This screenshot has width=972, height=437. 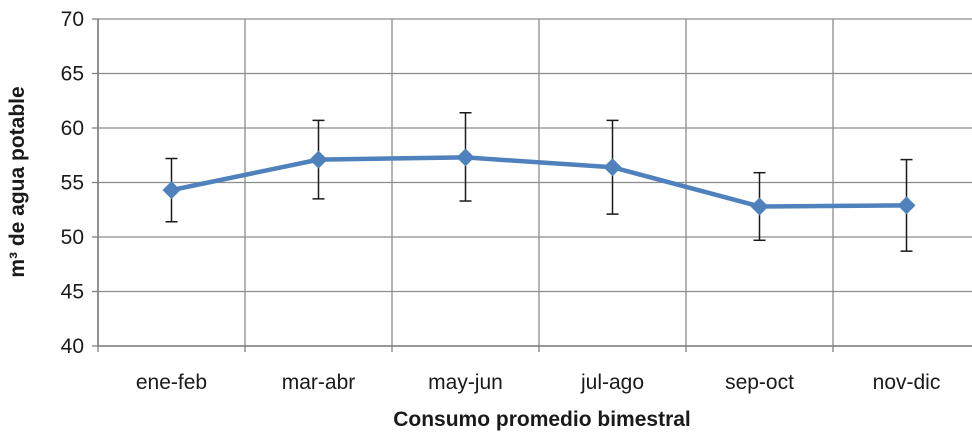 What do you see at coordinates (17, 181) in the screenshot?
I see `y-axis-title: m³ de agua potable` at bounding box center [17, 181].